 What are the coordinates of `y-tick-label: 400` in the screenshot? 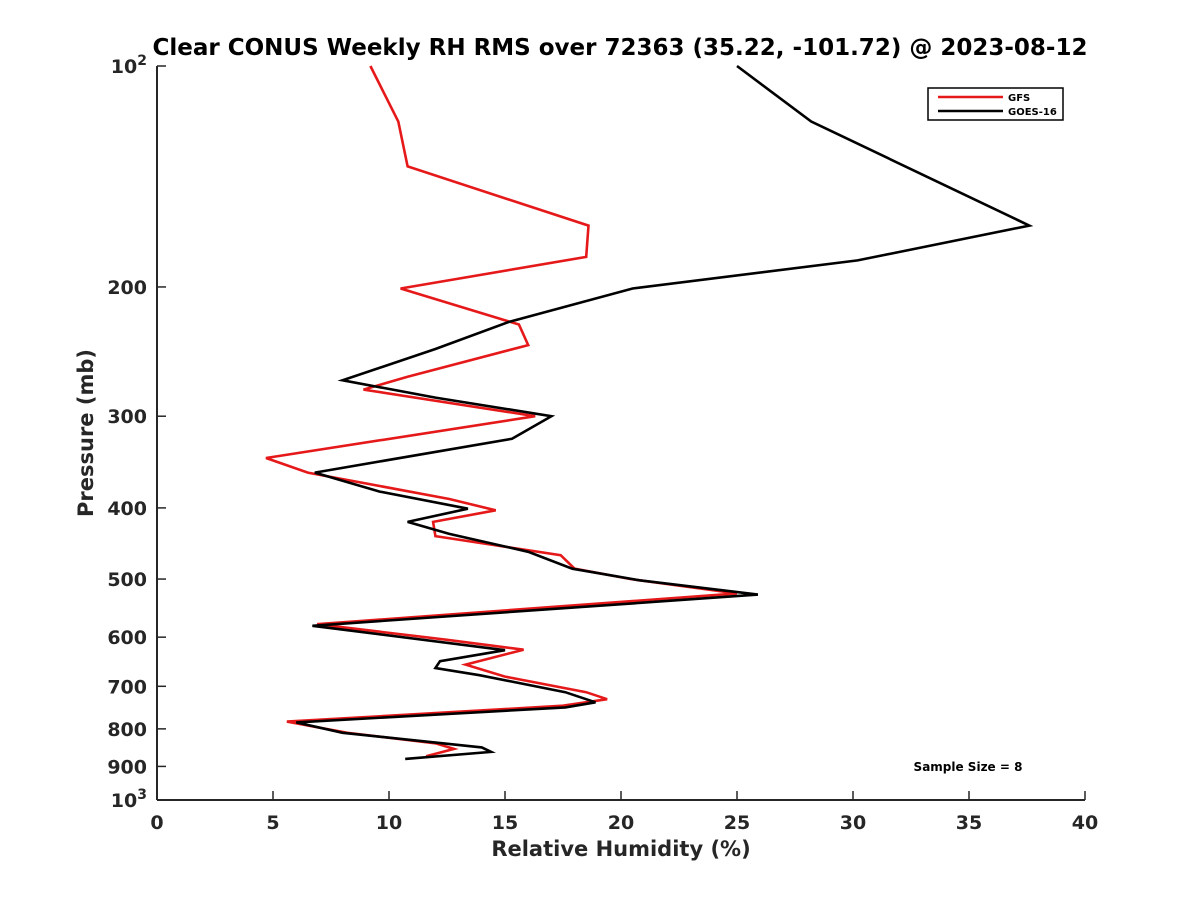 It's located at (127, 509).